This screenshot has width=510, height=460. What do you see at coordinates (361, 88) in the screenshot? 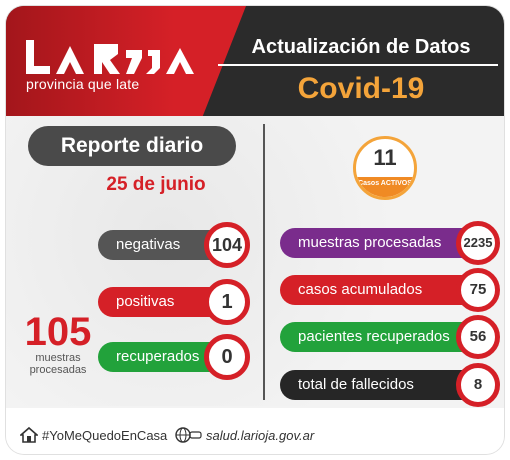
I see `header-subtitle: Covid-19` at bounding box center [361, 88].